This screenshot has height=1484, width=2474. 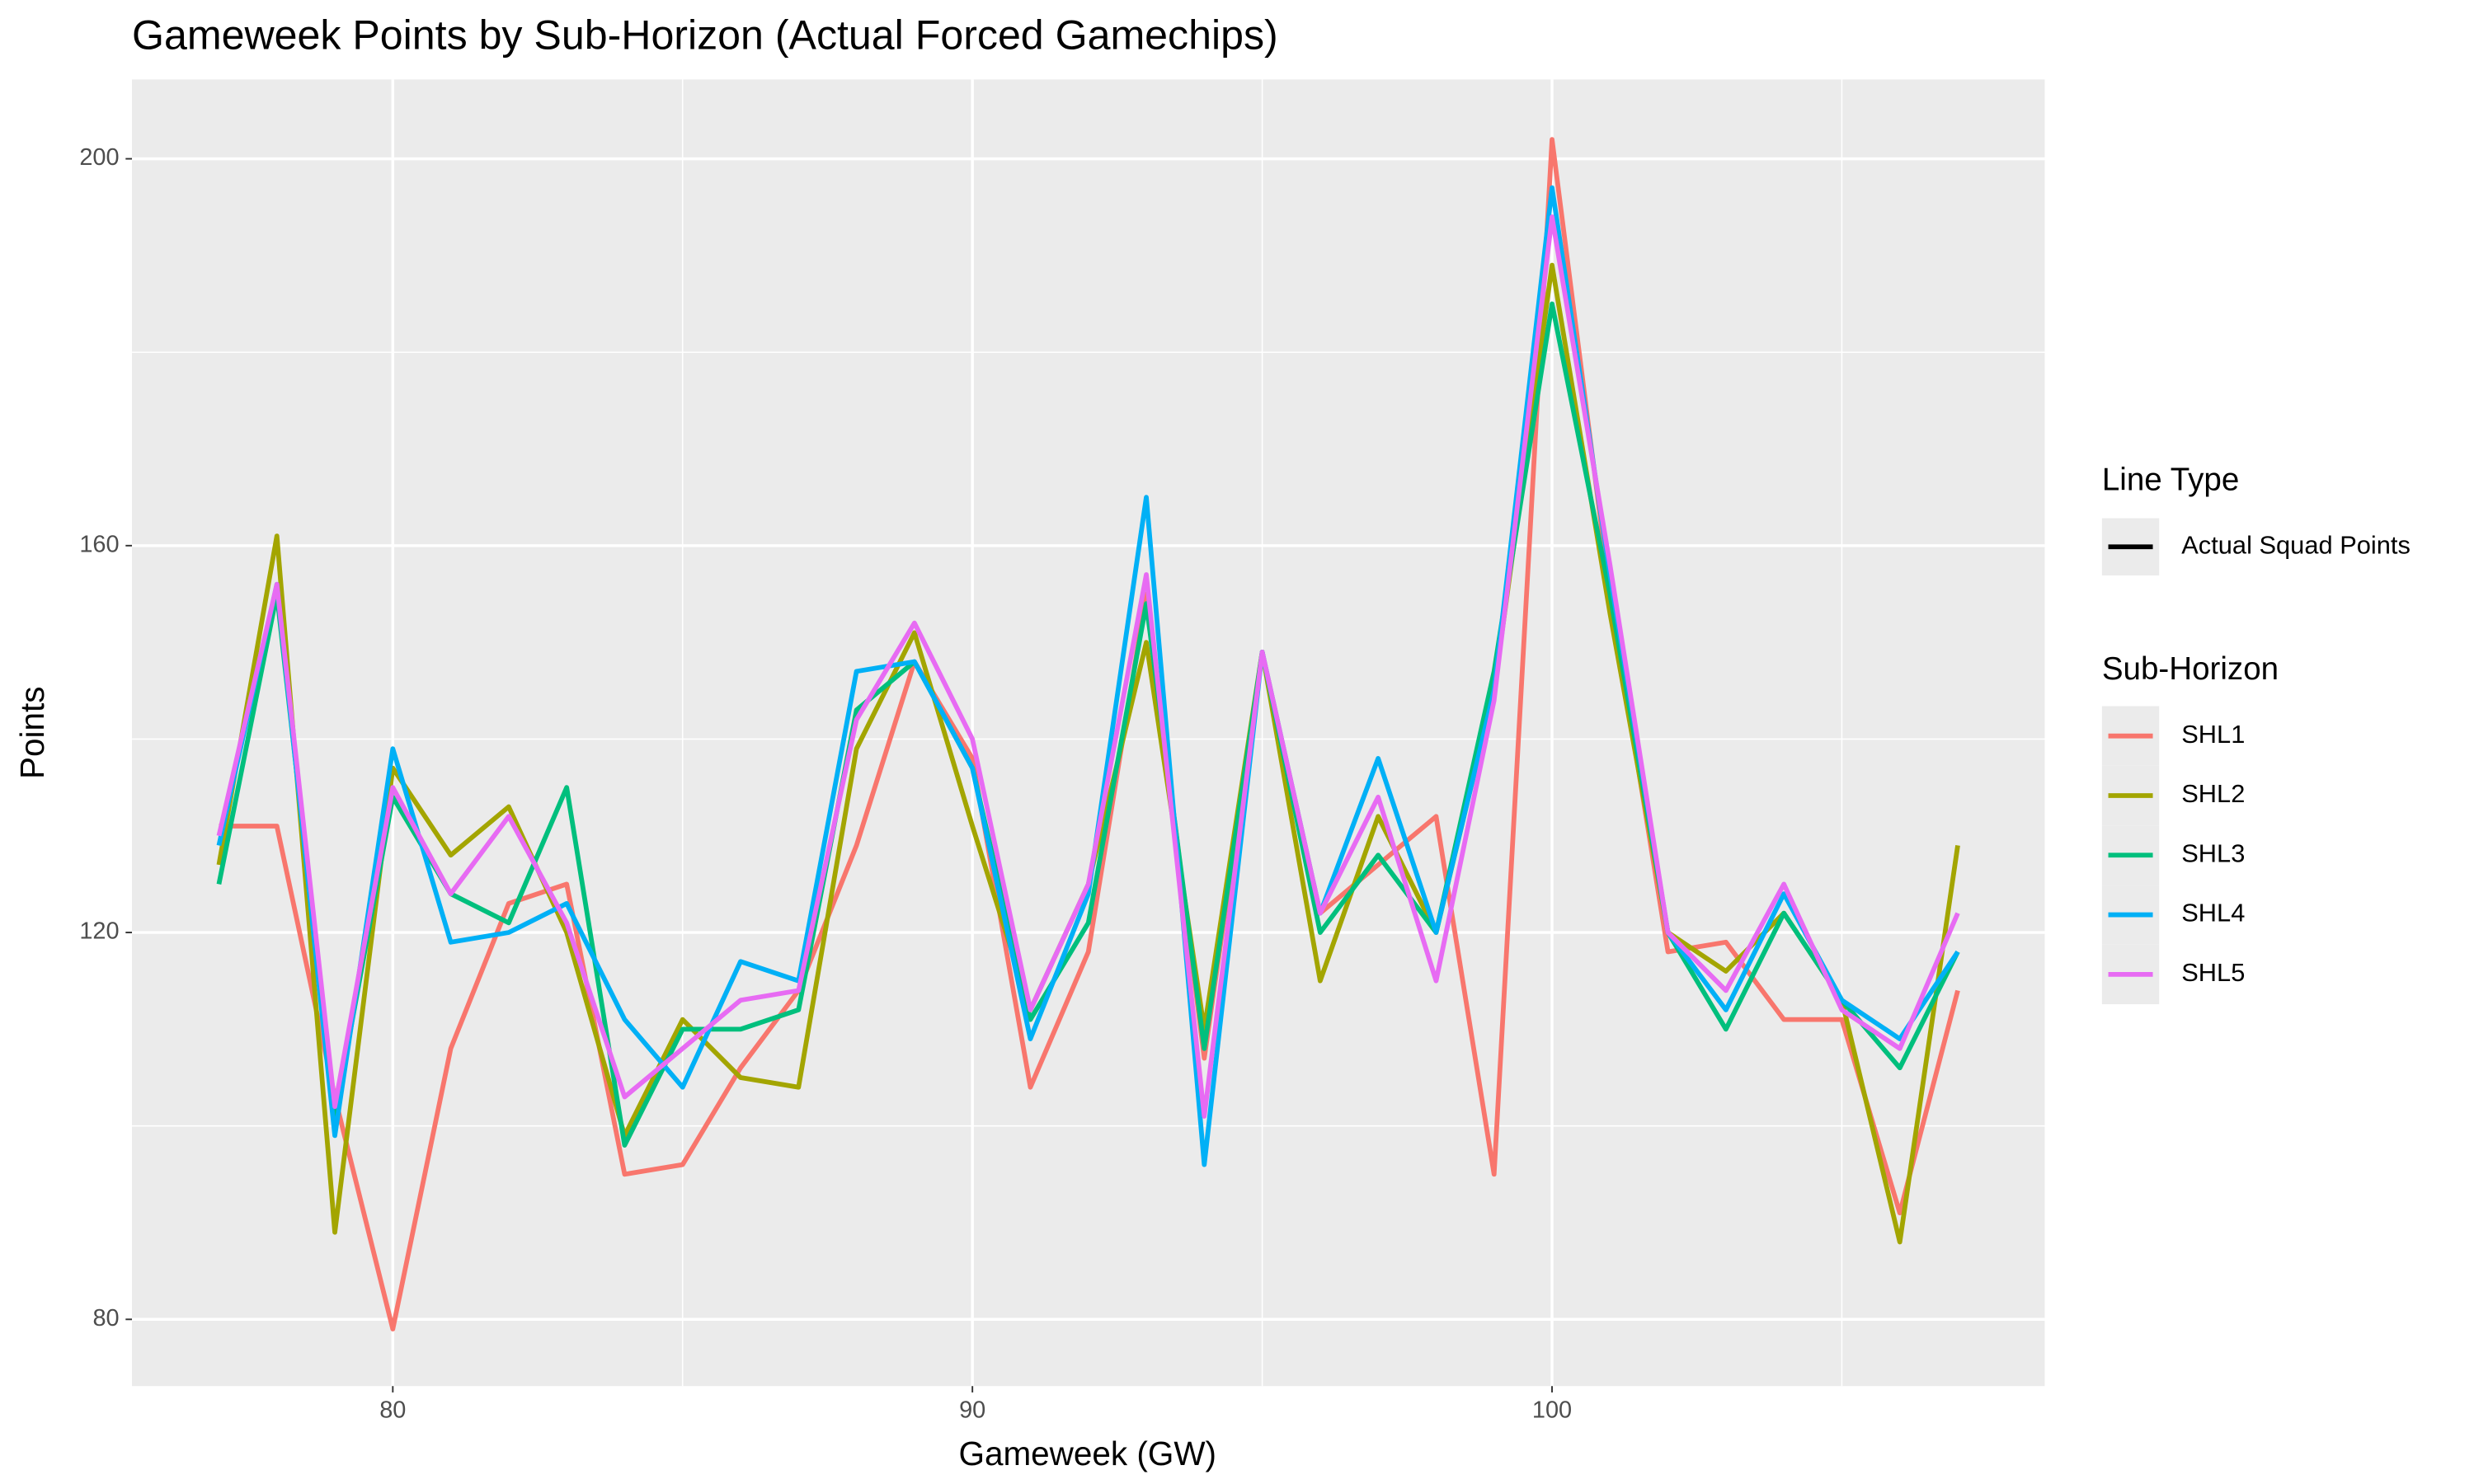 What do you see at coordinates (2213, 793) in the screenshot?
I see `legend-label: SHL2` at bounding box center [2213, 793].